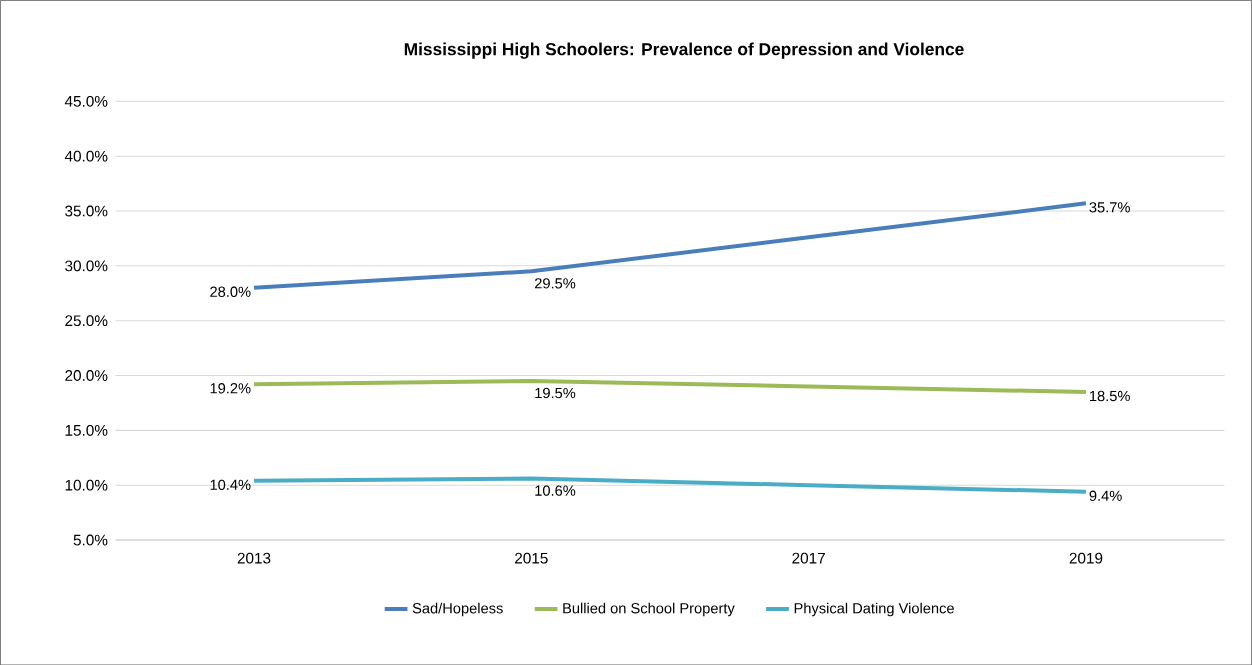 The image size is (1252, 665). I want to click on legend-label: Physical Dating Violence, so click(874, 609).